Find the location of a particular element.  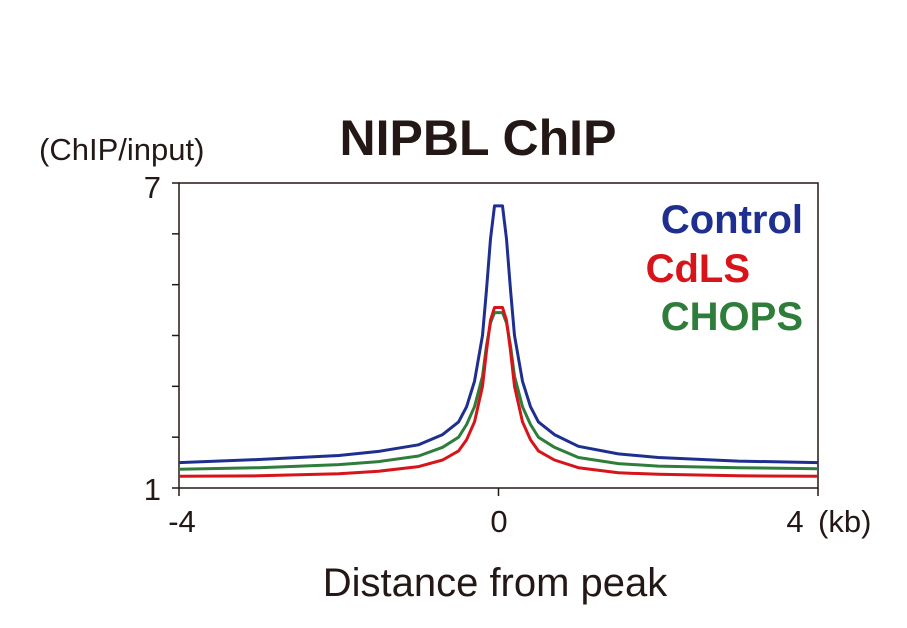

legend: Control CdLS CHOPS is located at coordinates (724, 268).